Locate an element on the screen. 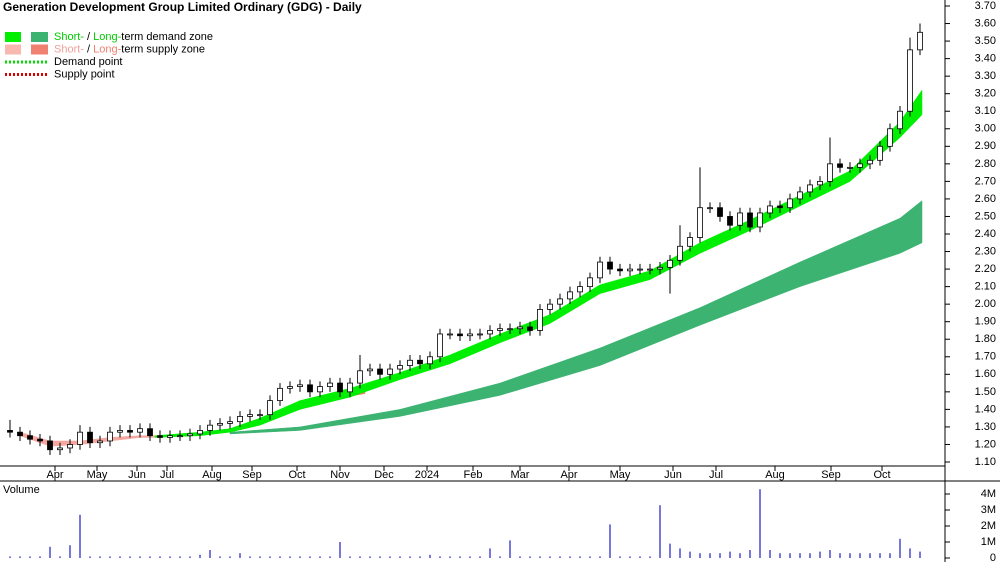  y-tick-label: 2.10 is located at coordinates (985, 287).